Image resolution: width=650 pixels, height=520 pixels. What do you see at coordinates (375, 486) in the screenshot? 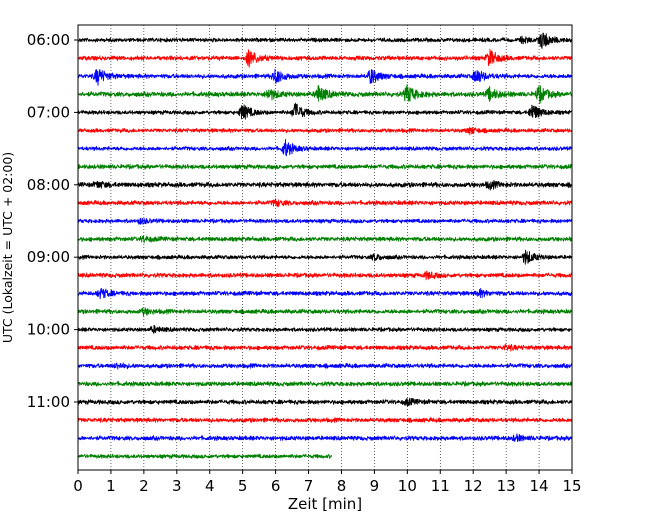
I see `x-tick-label: 9` at bounding box center [375, 486].